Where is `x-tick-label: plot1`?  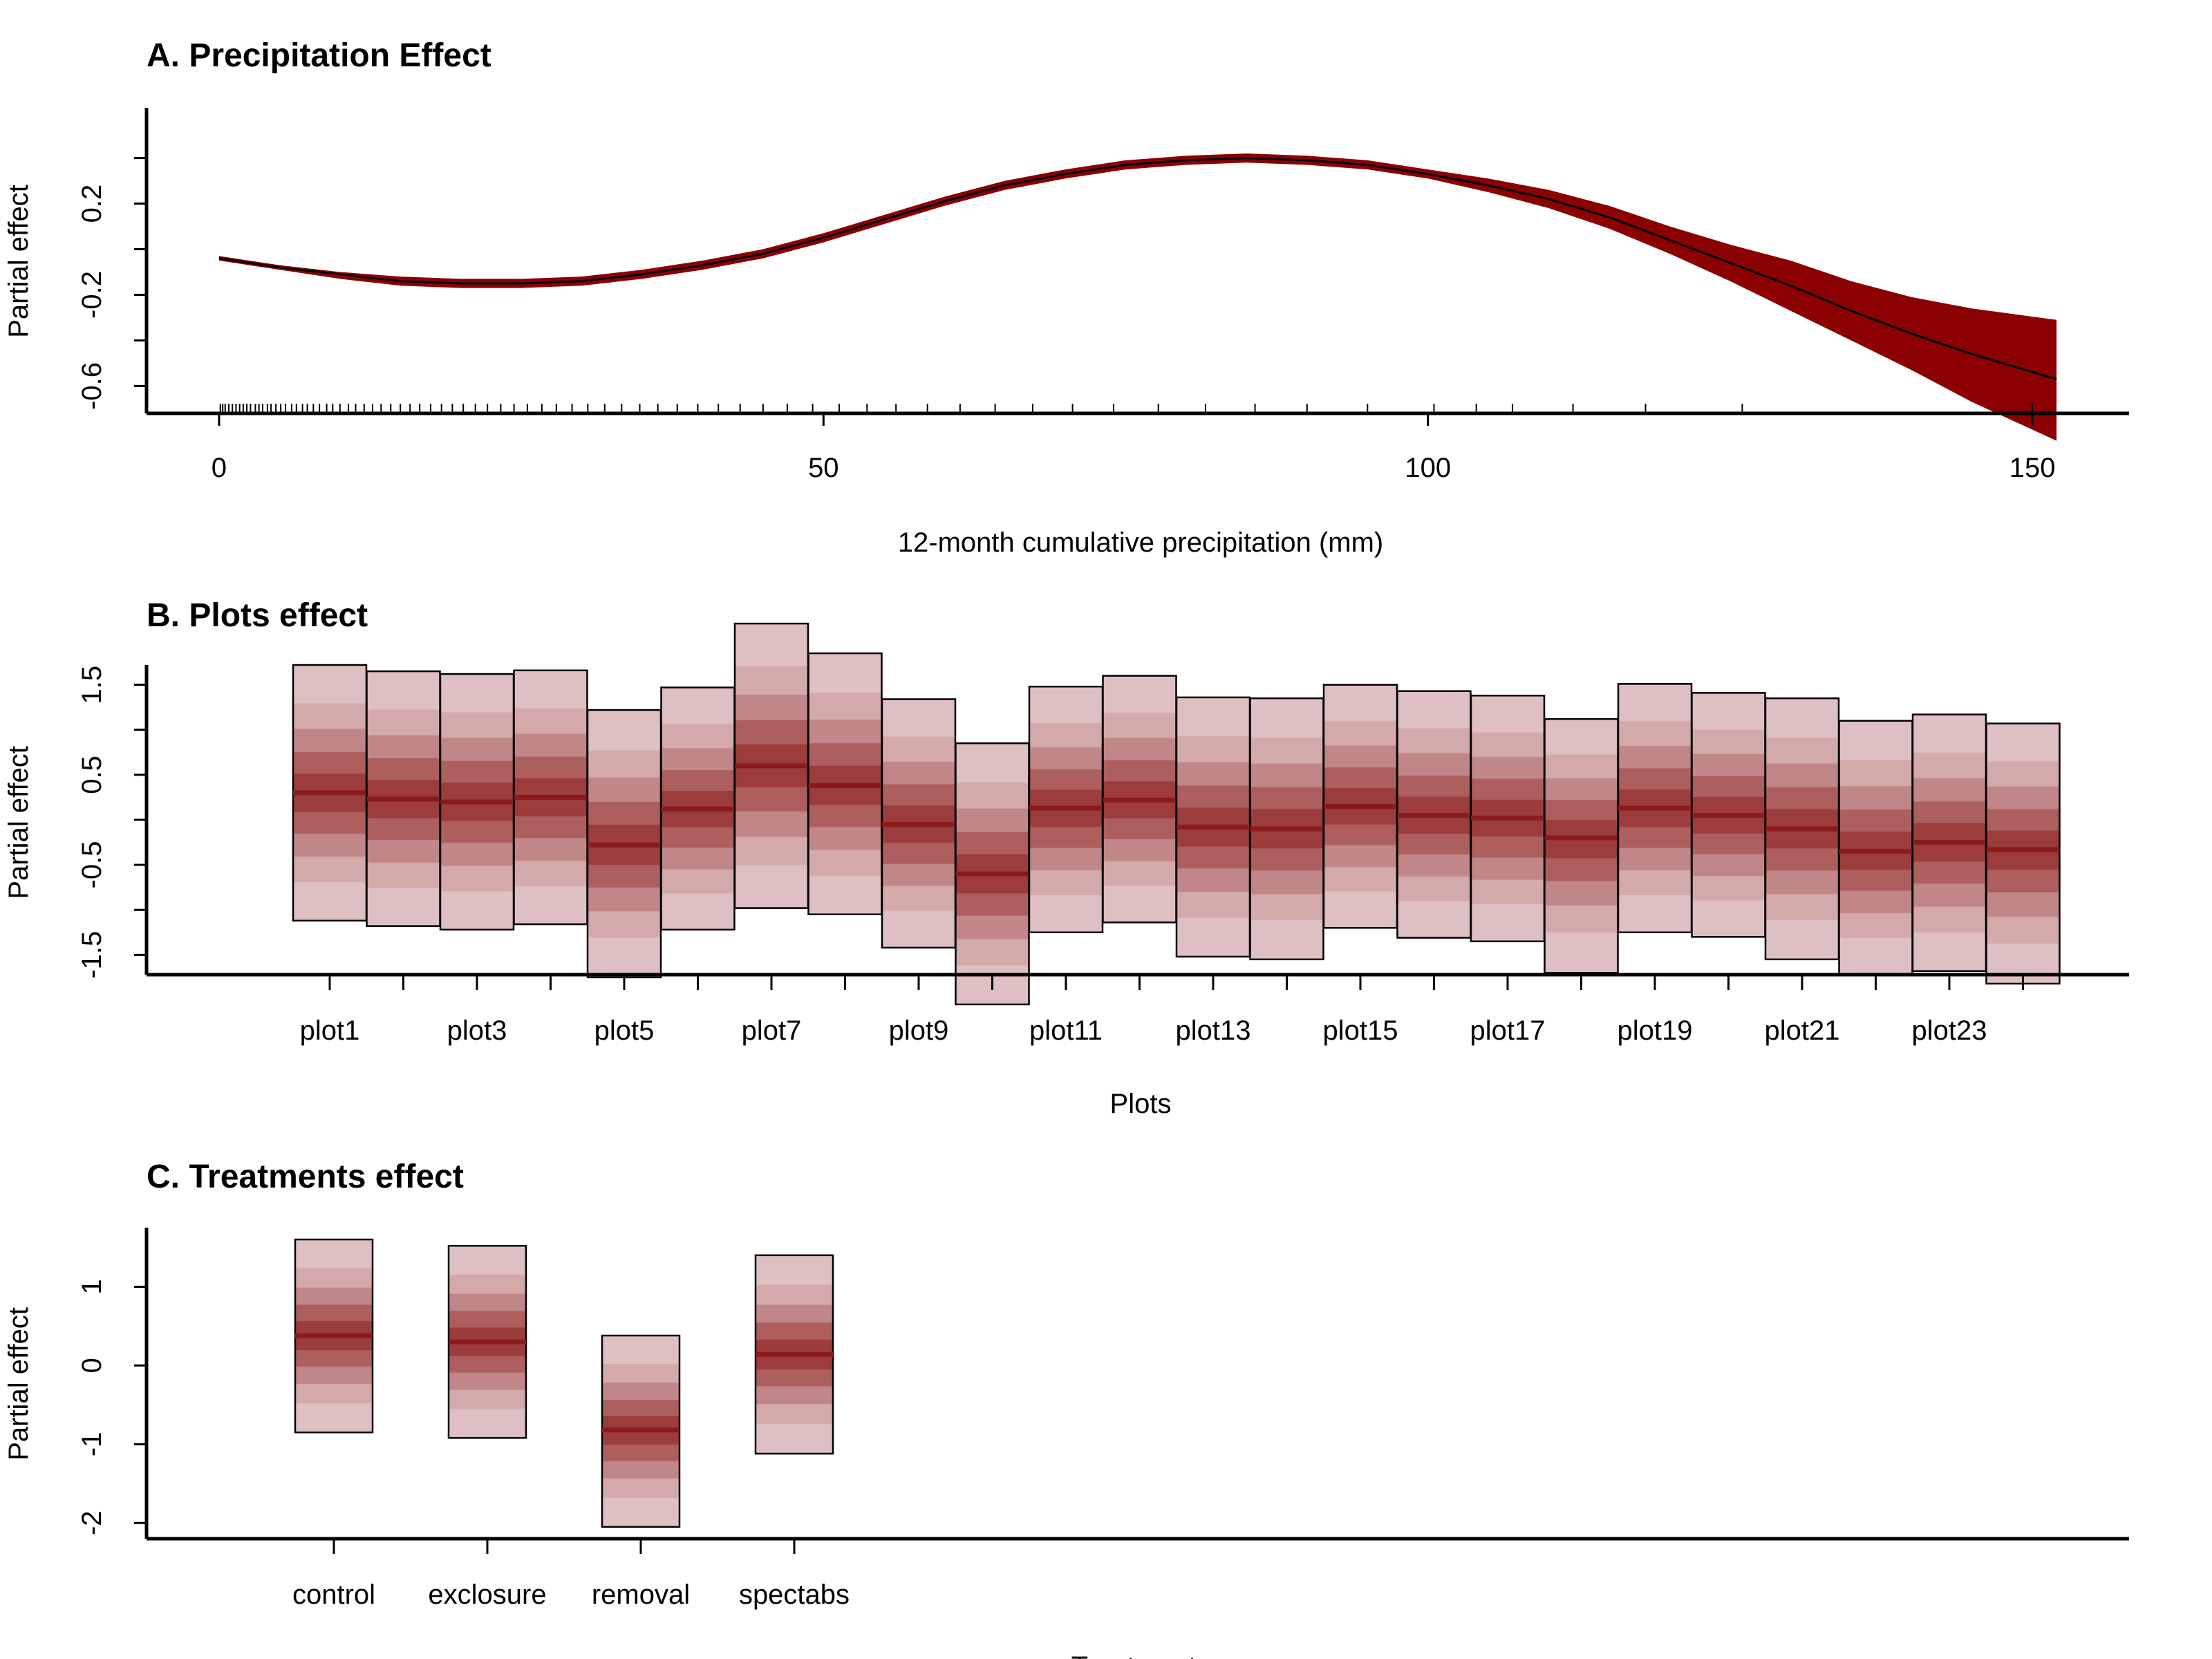
x-tick-label: plot1 is located at coordinates (330, 1030).